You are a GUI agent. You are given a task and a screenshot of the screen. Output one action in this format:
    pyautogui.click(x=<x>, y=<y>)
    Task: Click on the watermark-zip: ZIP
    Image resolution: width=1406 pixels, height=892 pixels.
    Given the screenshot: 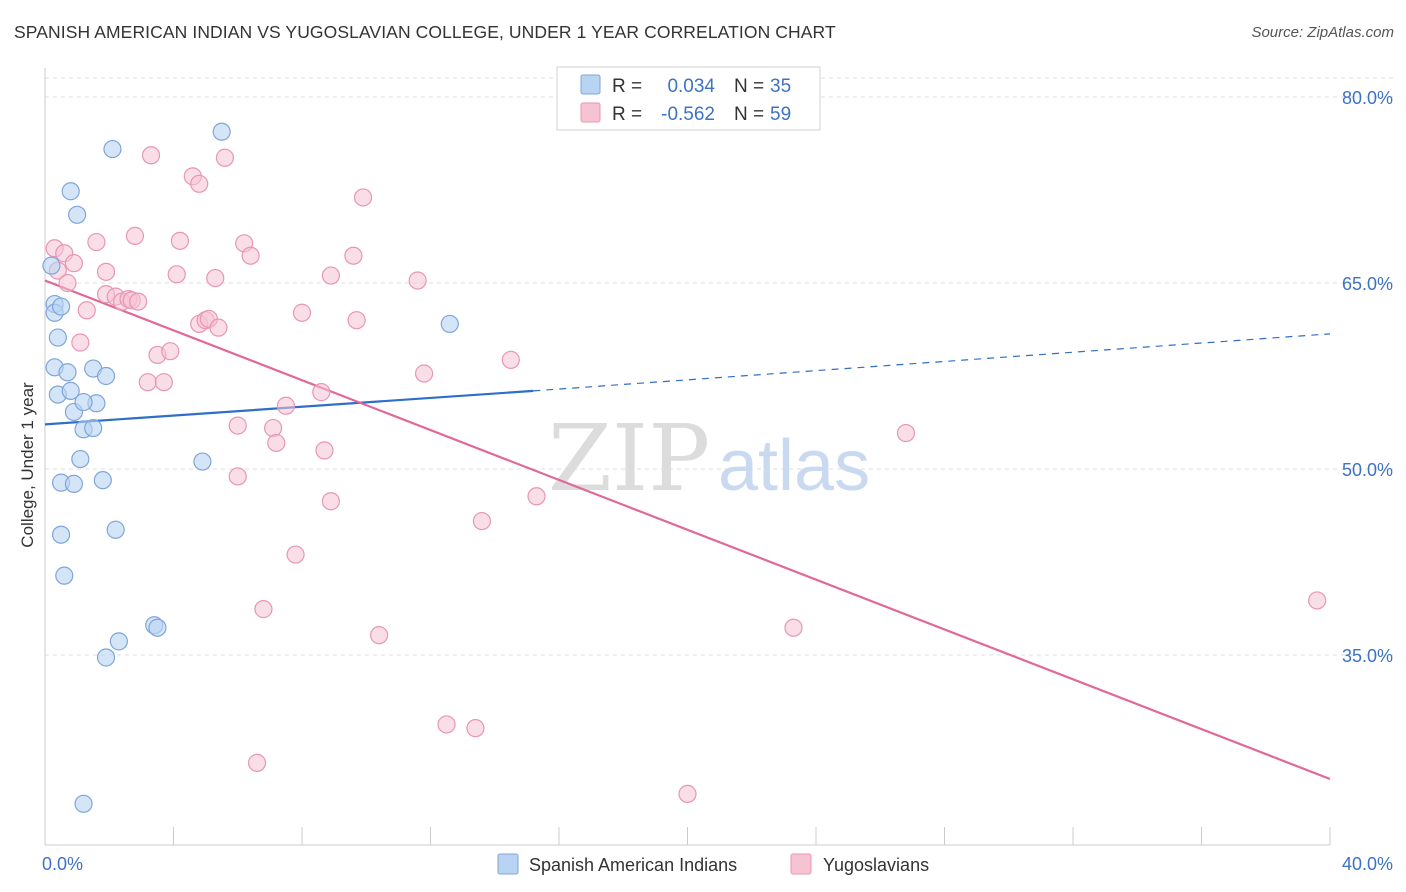 What is the action you would take?
    pyautogui.click(x=629, y=458)
    